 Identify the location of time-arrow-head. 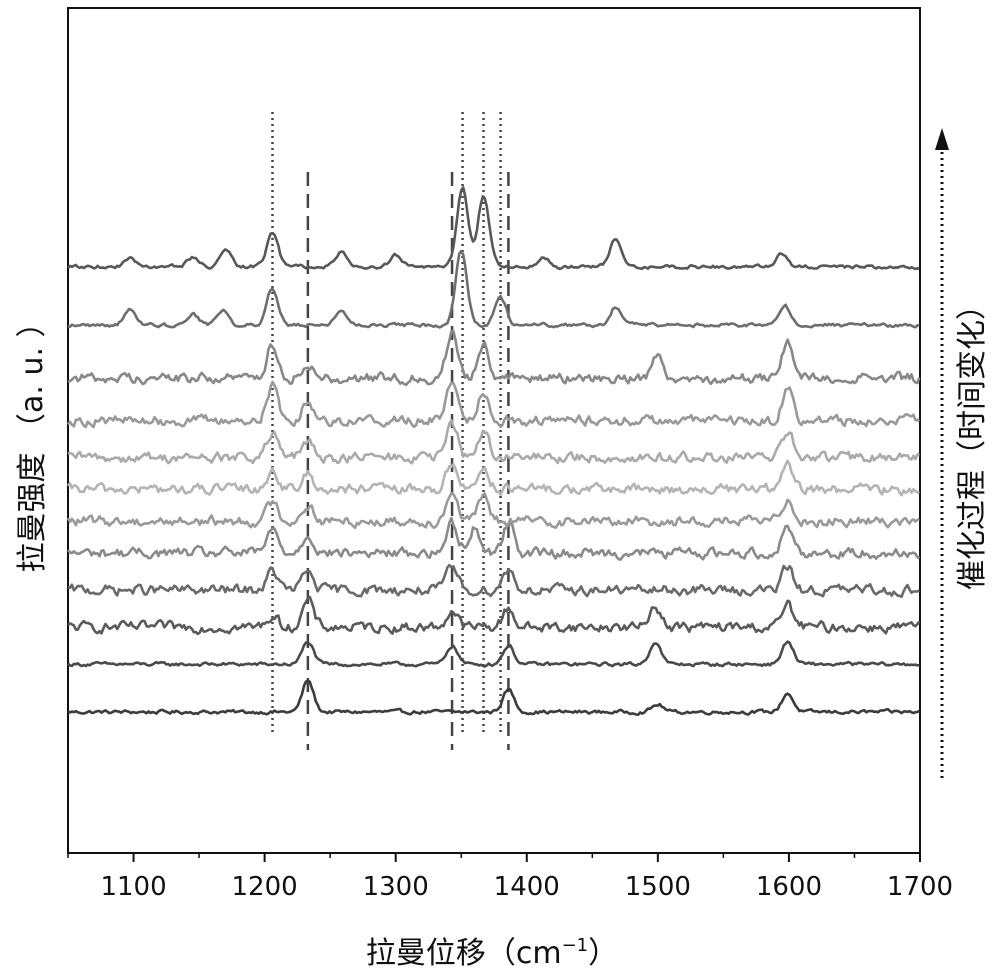
(942, 139).